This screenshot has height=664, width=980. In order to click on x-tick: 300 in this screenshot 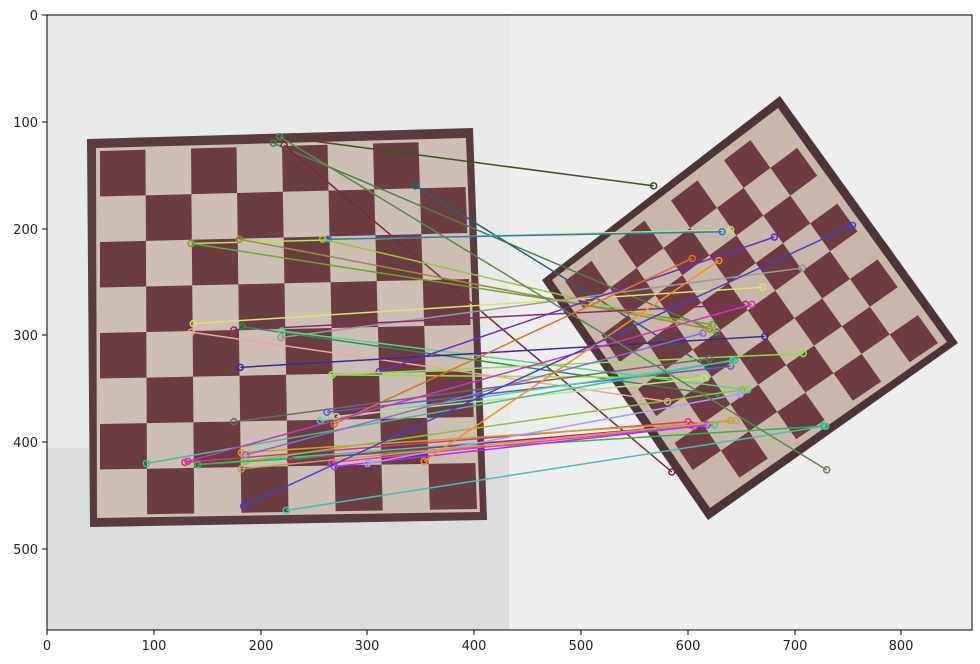, I will do `click(367, 642)`.